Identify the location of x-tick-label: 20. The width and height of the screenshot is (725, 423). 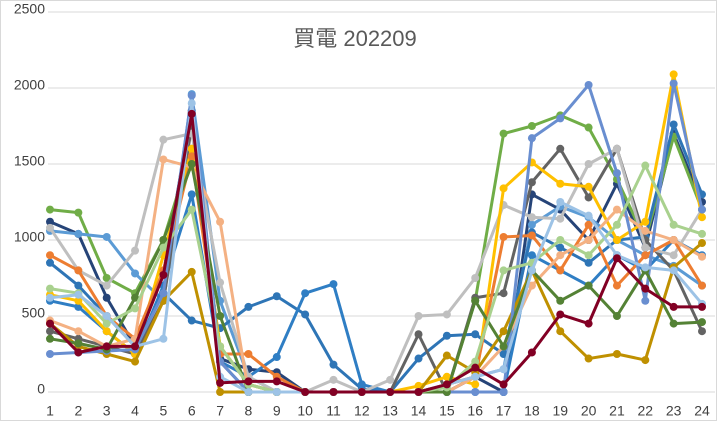
(589, 411).